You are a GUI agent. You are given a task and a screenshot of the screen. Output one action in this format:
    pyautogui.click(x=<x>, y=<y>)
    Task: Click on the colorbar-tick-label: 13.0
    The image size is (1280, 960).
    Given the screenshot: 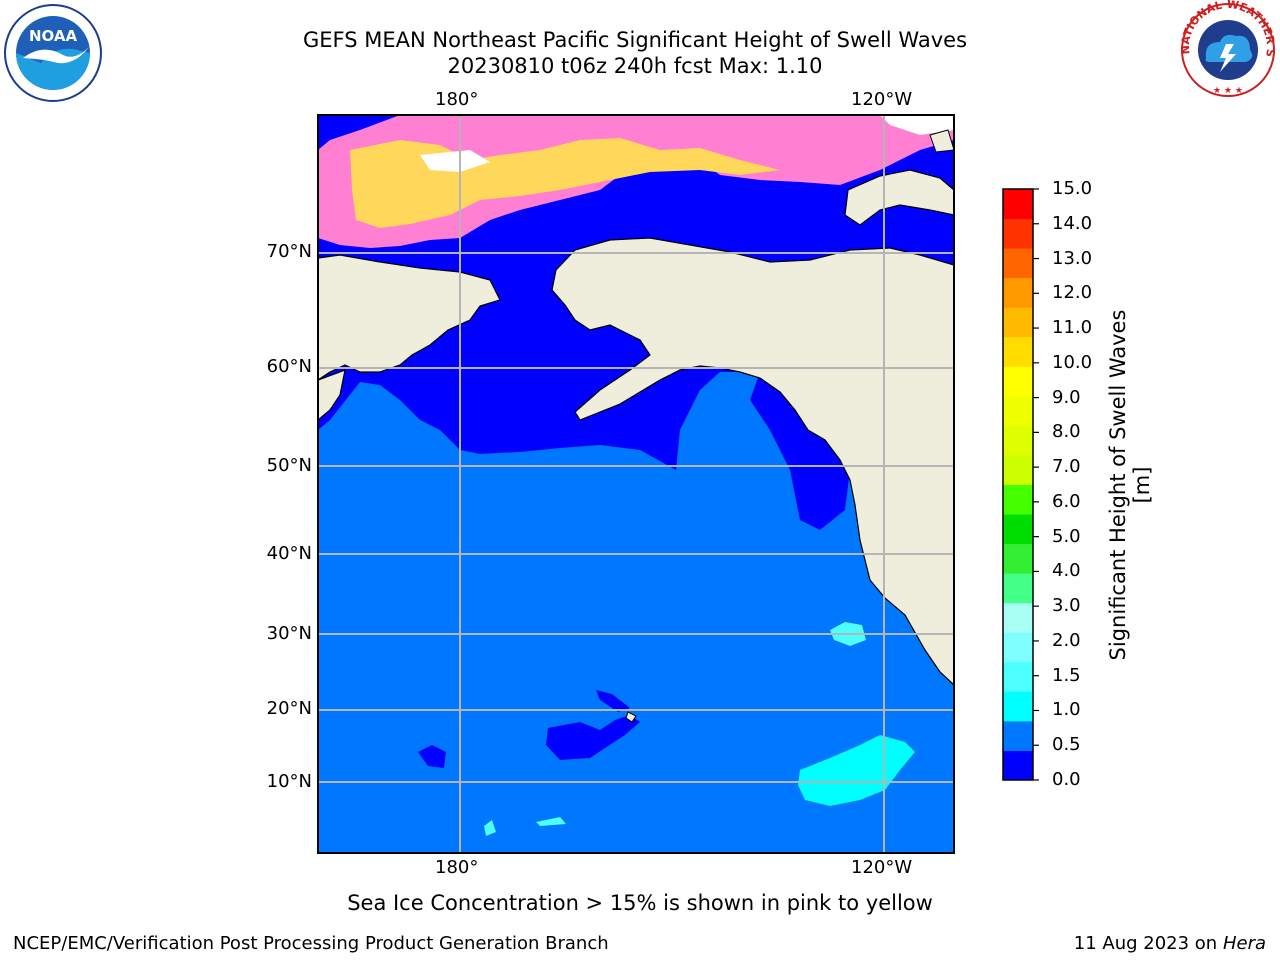 What is the action you would take?
    pyautogui.click(x=1072, y=258)
    